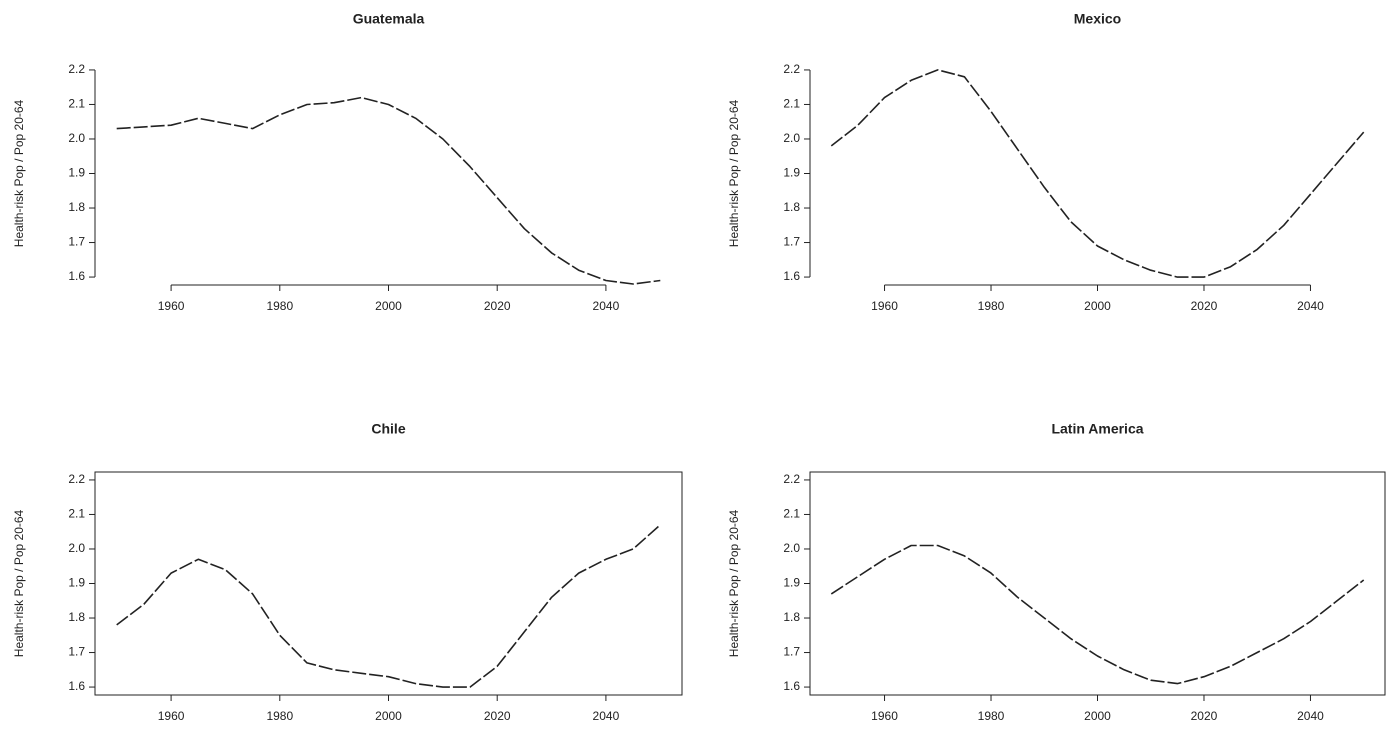  I want to click on chart-title: Guatemala, so click(389, 19).